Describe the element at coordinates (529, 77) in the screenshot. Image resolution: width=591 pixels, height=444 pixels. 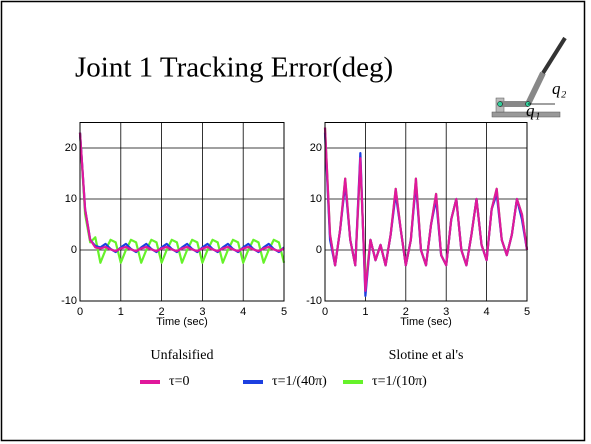
I see `robot-icon` at that location.